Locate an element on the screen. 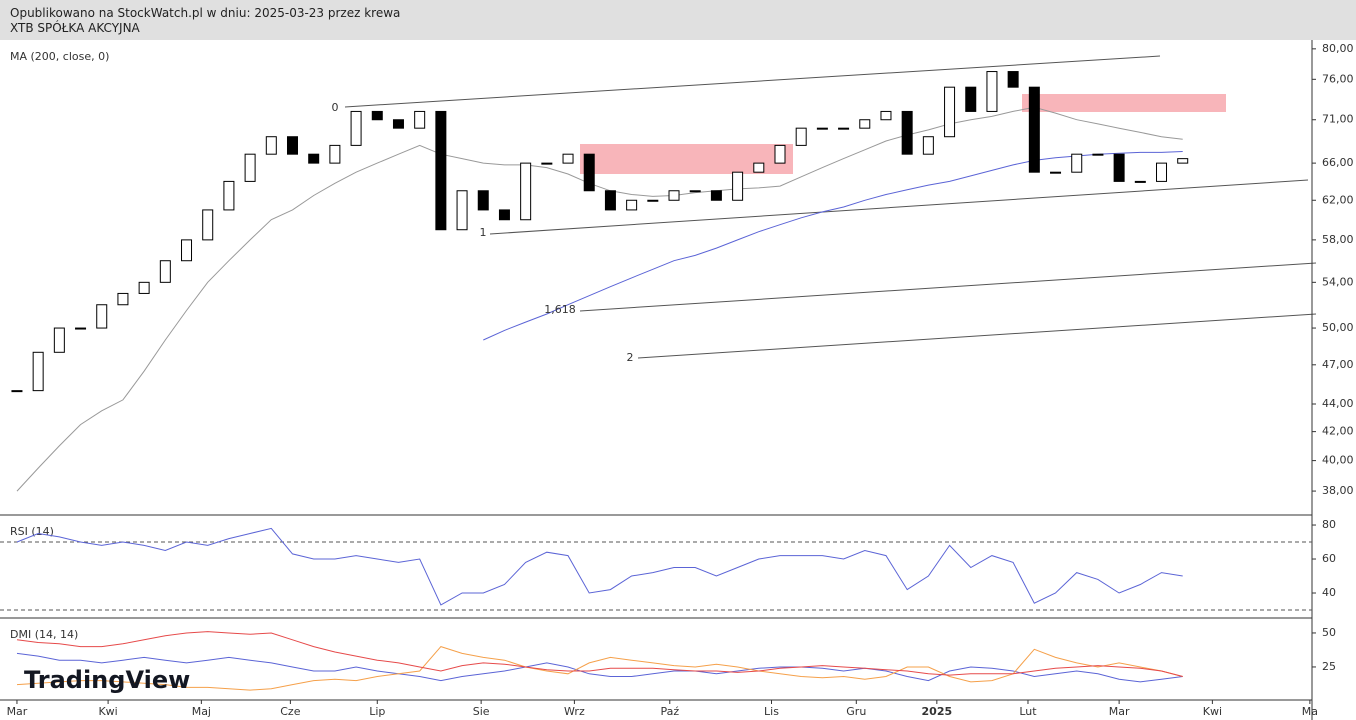 The width and height of the screenshot is (1356, 720). y-tick-label: 62,00 is located at coordinates (1338, 199).